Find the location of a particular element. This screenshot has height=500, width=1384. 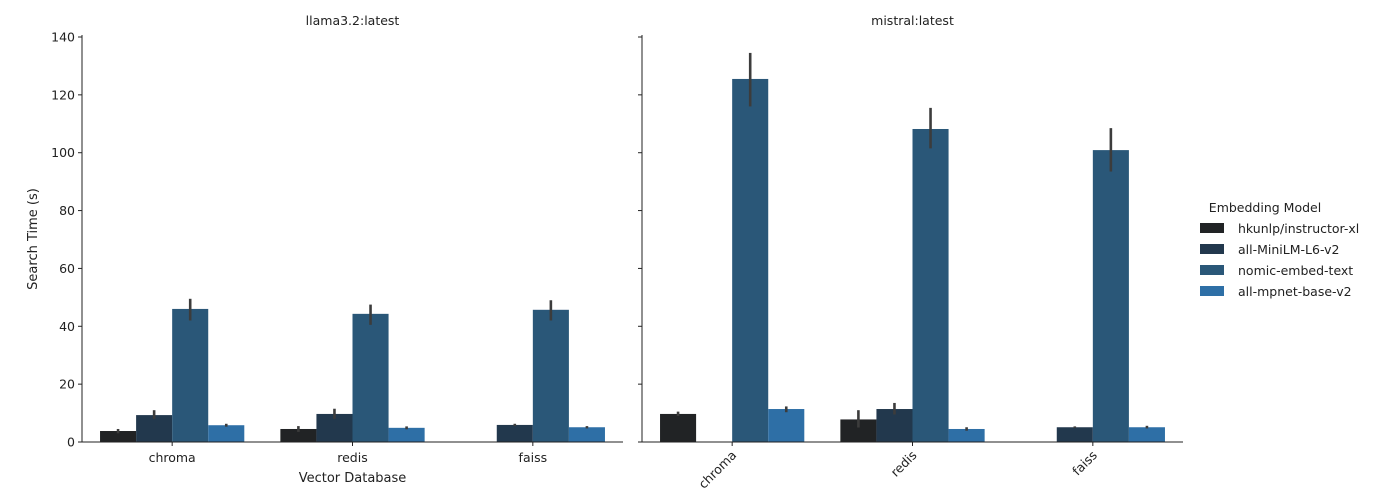

y-tick-label: 60 is located at coordinates (67, 268).